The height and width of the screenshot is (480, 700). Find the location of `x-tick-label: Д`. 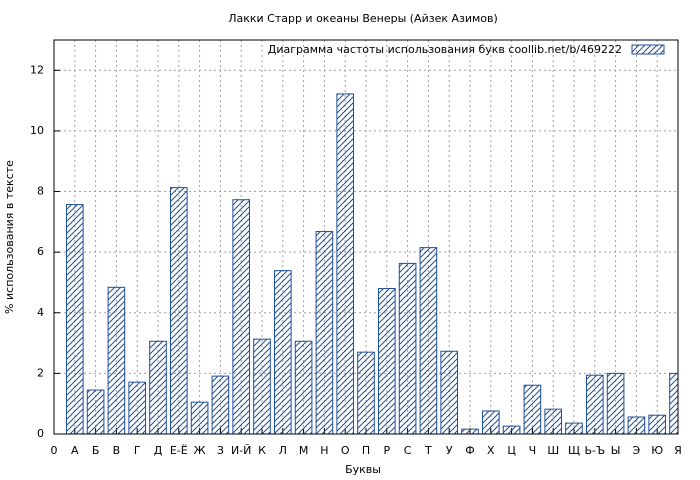

x-tick-label: Д is located at coordinates (158, 450).